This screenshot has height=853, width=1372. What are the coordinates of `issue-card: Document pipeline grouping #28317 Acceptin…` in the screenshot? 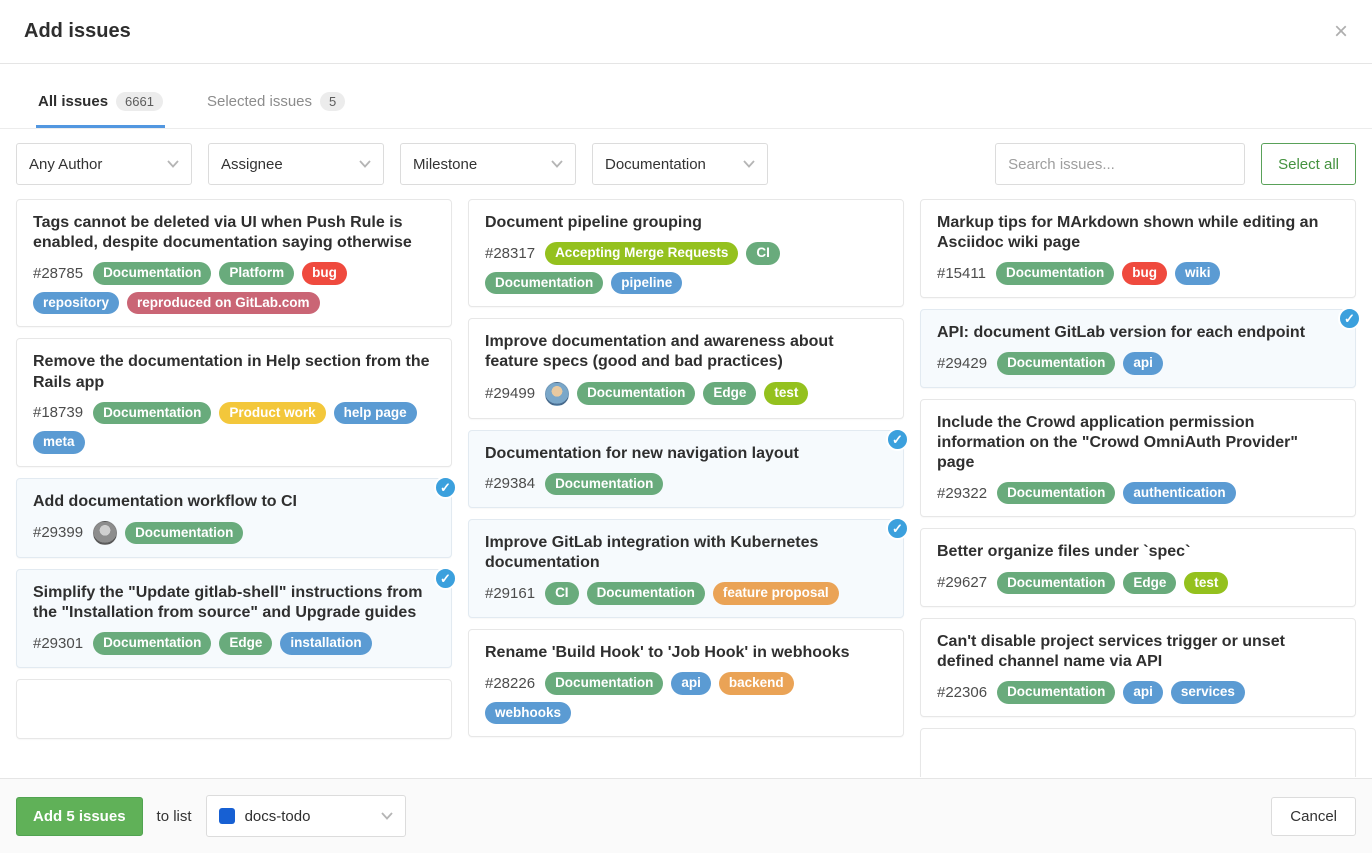 It's located at (686, 253).